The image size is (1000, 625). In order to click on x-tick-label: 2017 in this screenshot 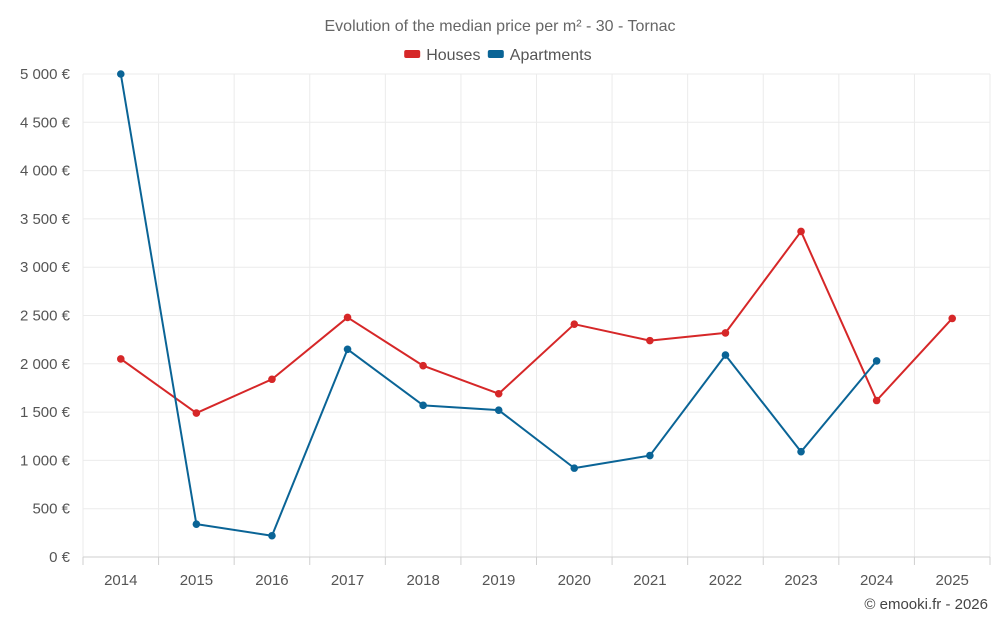, I will do `click(347, 580)`.